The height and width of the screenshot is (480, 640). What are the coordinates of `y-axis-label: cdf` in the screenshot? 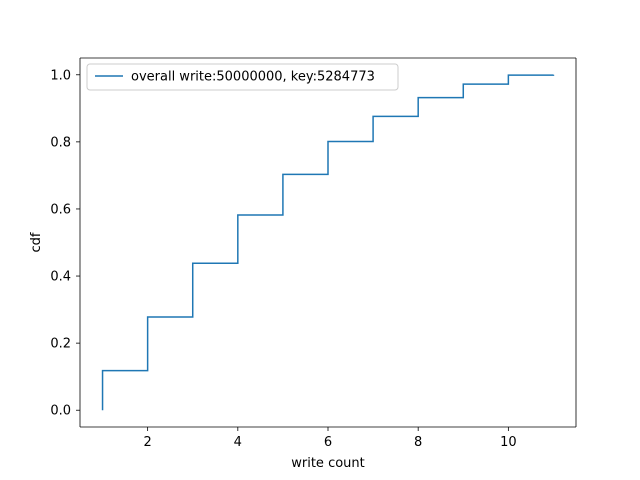 It's located at (36, 242).